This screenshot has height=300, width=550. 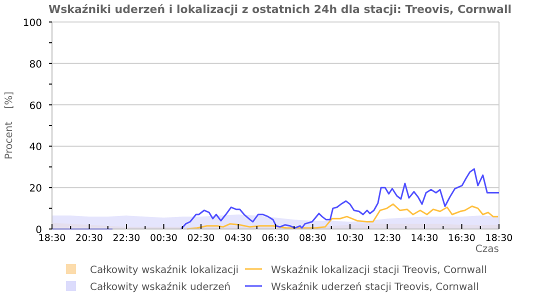 I want to click on x-tick-label: 20:30, so click(x=89, y=238).